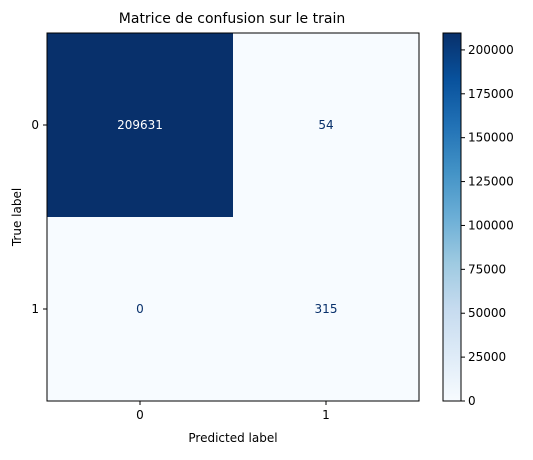 This screenshot has height=460, width=533. Describe the element at coordinates (491, 138) in the screenshot. I see `colorbar-tick-label-6: 150000` at that location.